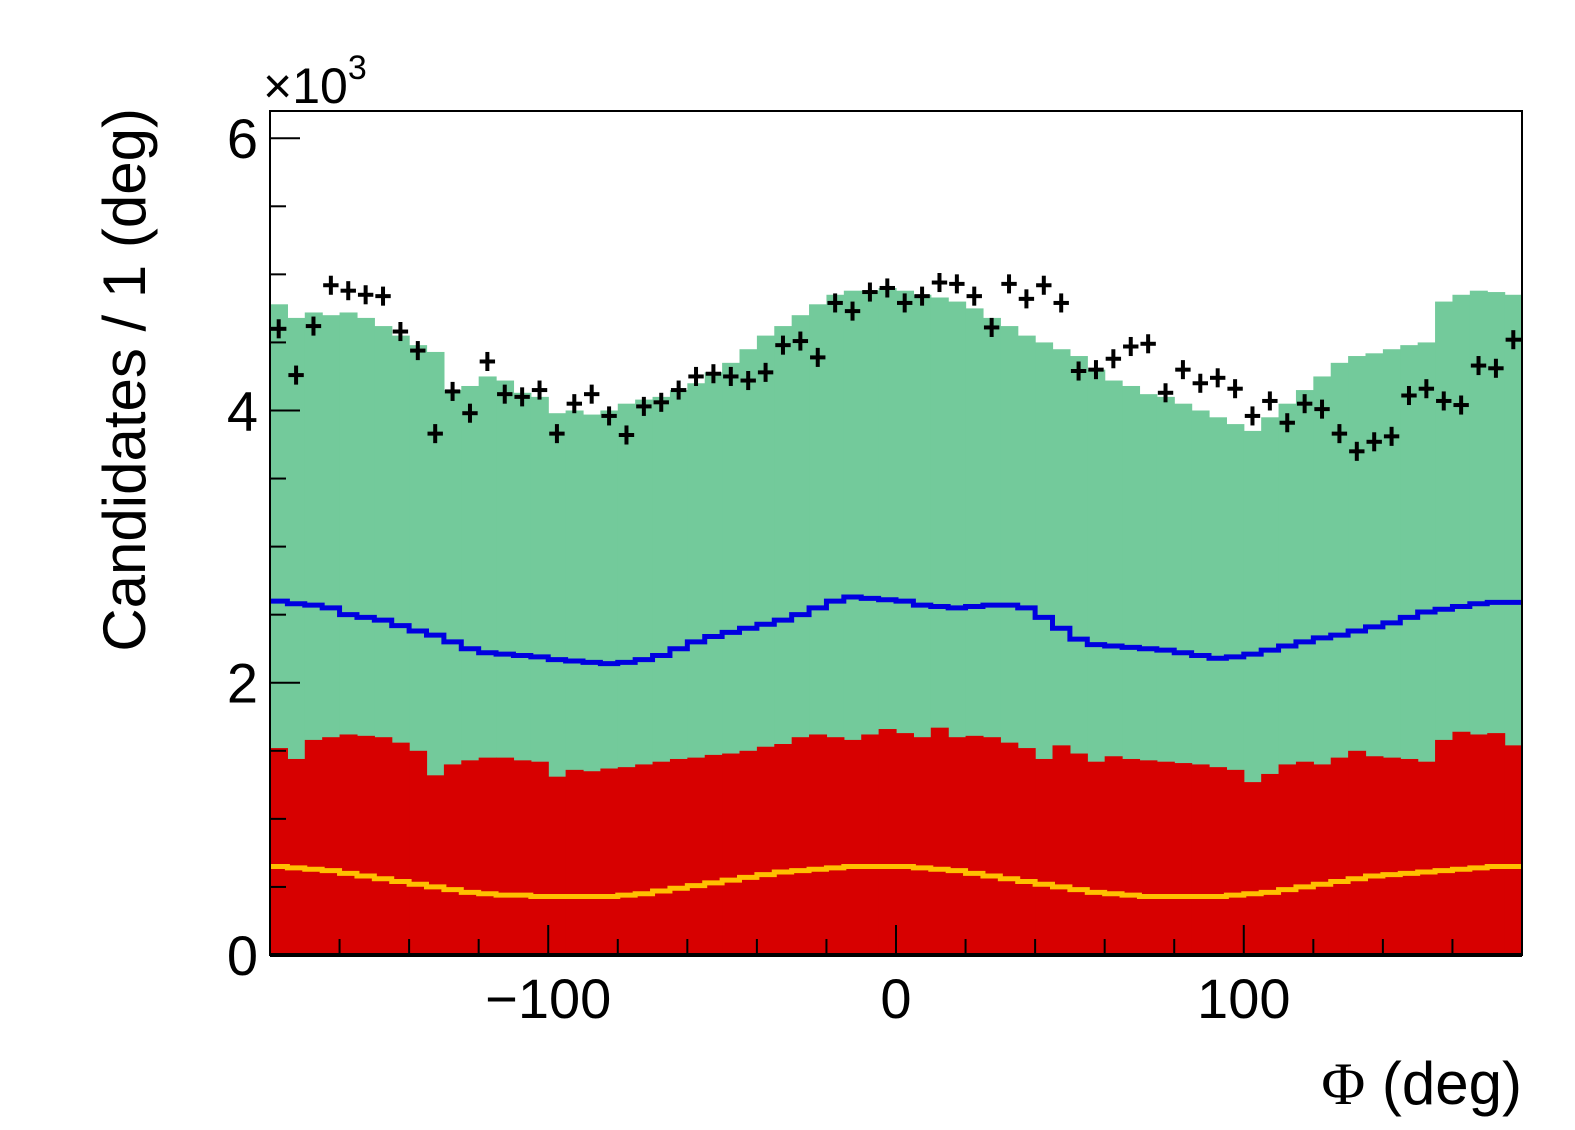 Image resolution: width=1575 pixels, height=1130 pixels. Describe the element at coordinates (548, 998) in the screenshot. I see `x-tick-label: −100` at that location.